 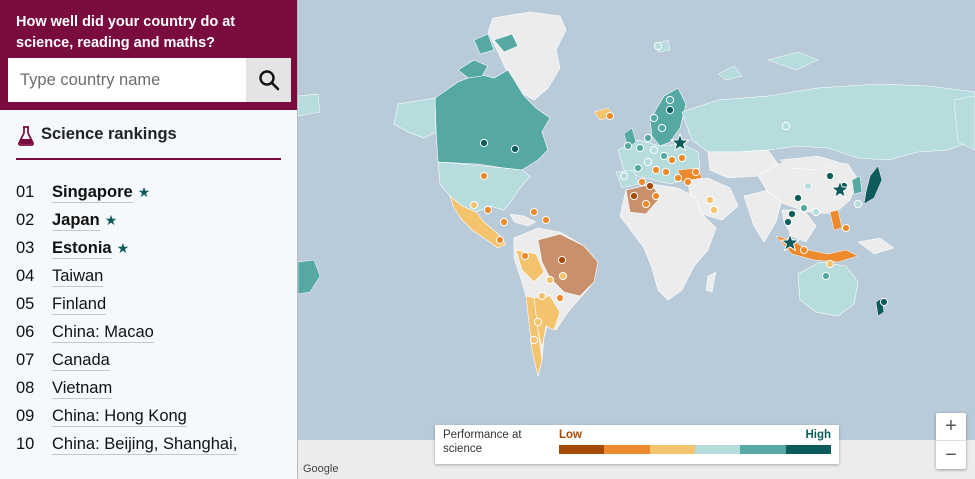 I want to click on alaska-shape, so click(x=415, y=118).